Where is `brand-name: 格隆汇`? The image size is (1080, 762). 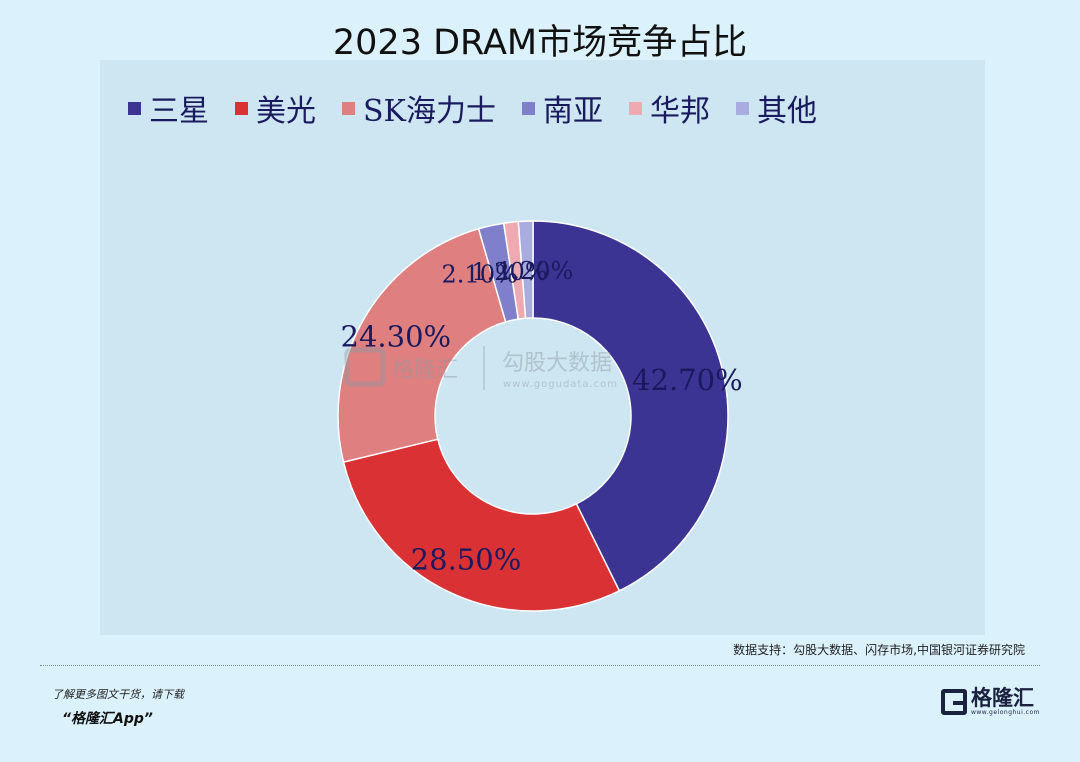 brand-name: 格隆汇 is located at coordinates (1002, 698).